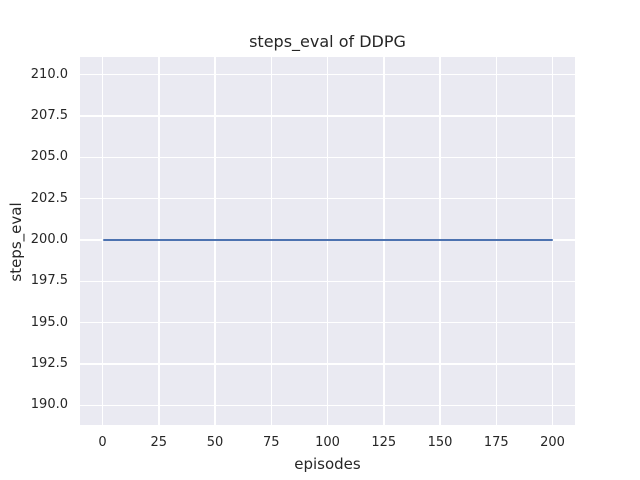 The height and width of the screenshot is (480, 640). Describe the element at coordinates (49, 198) in the screenshot. I see `y-tick-label: 202.5` at that location.